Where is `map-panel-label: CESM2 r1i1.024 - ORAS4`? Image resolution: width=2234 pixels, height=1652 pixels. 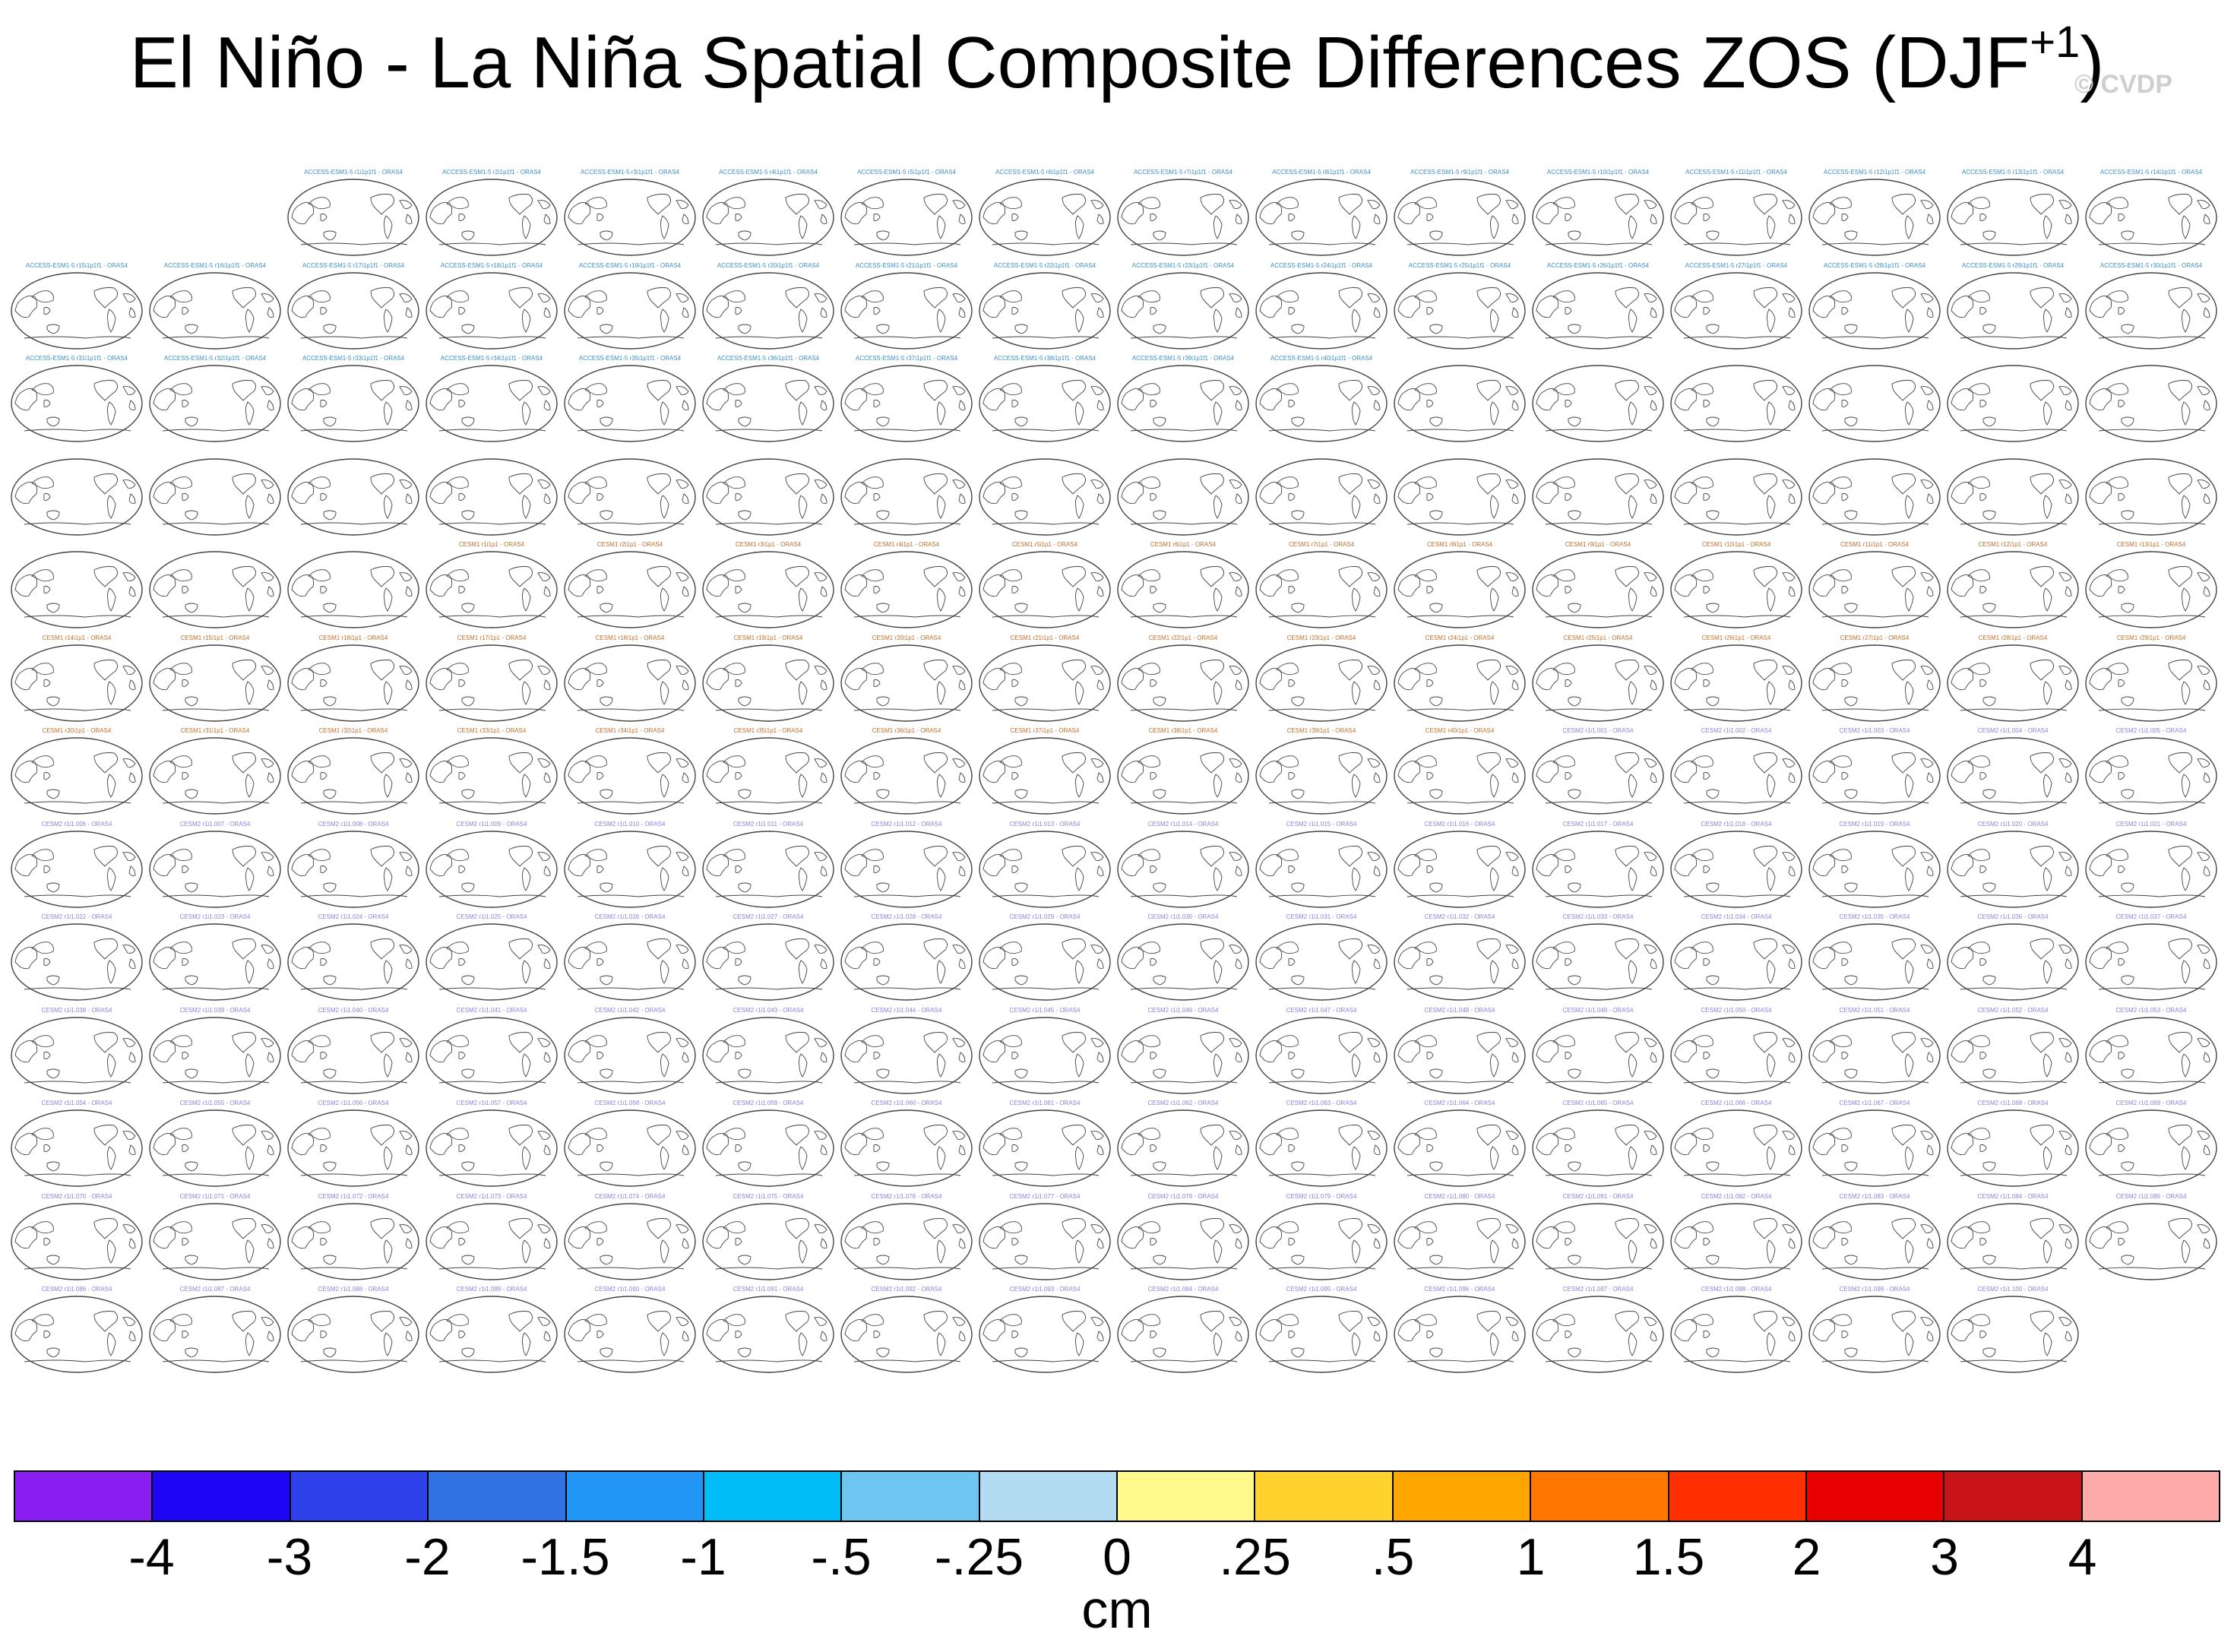
map-panel-label: CESM2 r1i1.024 - ORAS4 is located at coordinates (353, 916).